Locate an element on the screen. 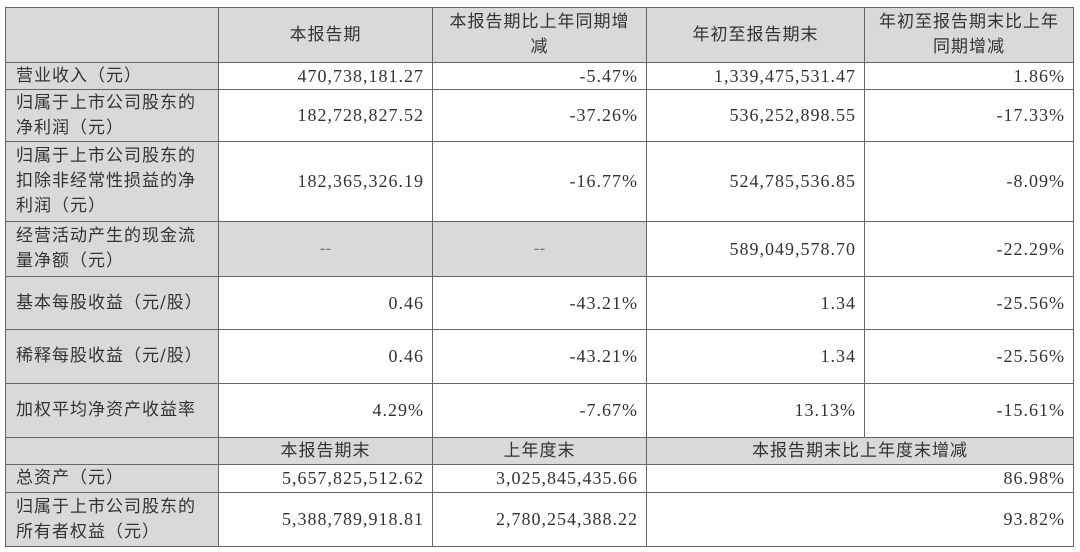 This screenshot has width=1080, height=552. cell: 182,365,326.19 is located at coordinates (325, 181).